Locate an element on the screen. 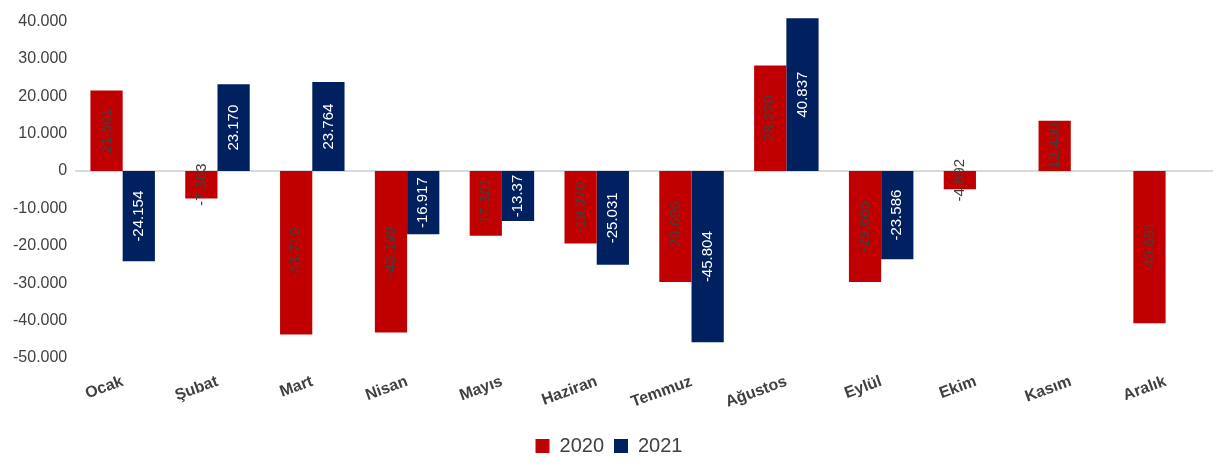 This screenshot has width=1218, height=470. data-label: 13.430 is located at coordinates (1053, 145).